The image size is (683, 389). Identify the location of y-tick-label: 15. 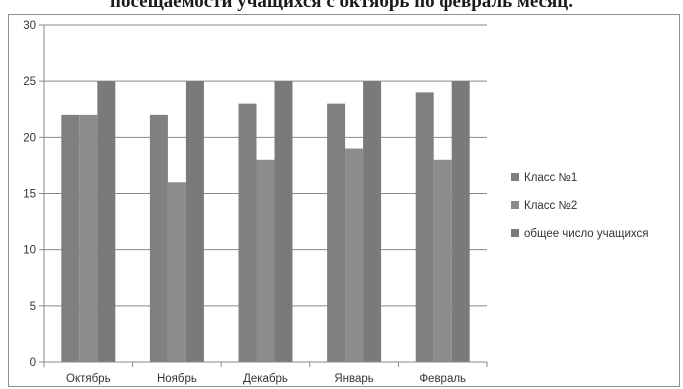
(29, 195).